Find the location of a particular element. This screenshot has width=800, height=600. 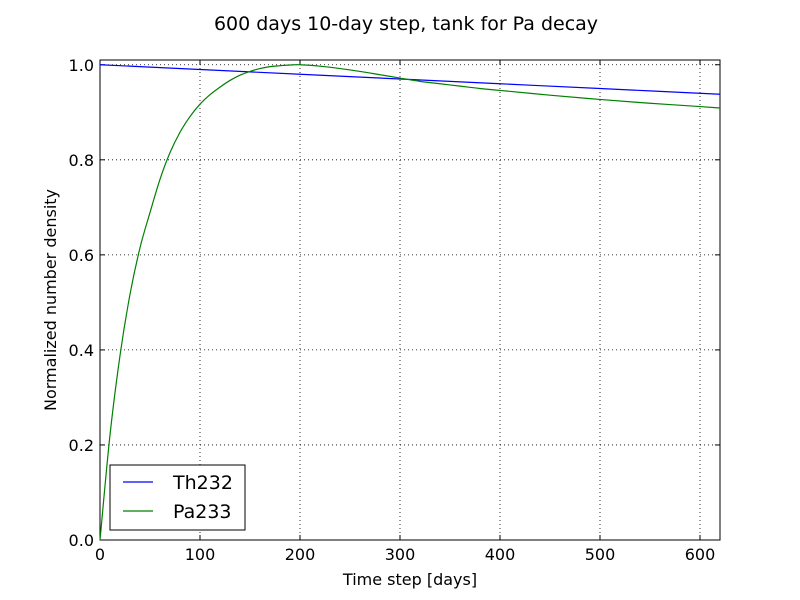

series-line-th232 is located at coordinates (410, 79).